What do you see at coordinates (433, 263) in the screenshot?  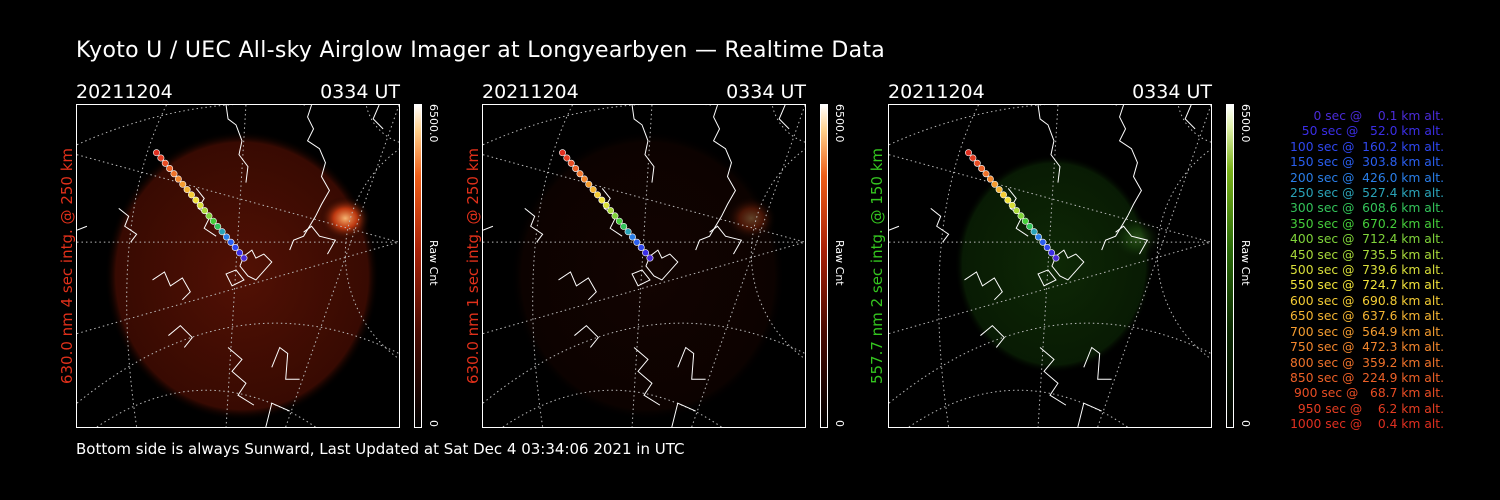 I see `panel-1-colorbar-unit: Raw Cnt` at bounding box center [433, 263].